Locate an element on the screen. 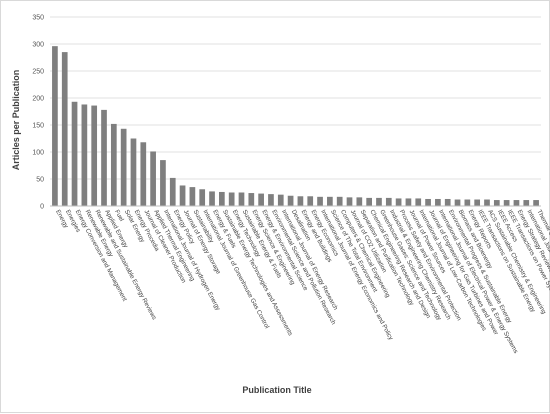 The height and width of the screenshot is (414, 550). y-tick-labels: 0 50 100 150 200 250 300 350 is located at coordinates (38, 113).